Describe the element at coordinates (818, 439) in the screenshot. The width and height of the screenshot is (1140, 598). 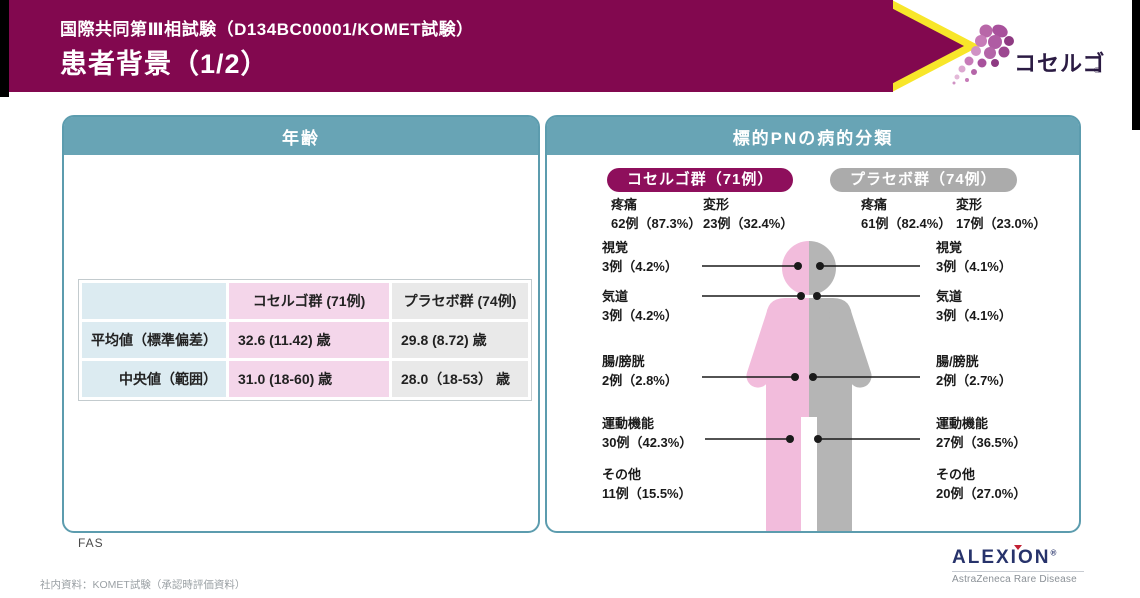
I see `dot-motor-right` at that location.